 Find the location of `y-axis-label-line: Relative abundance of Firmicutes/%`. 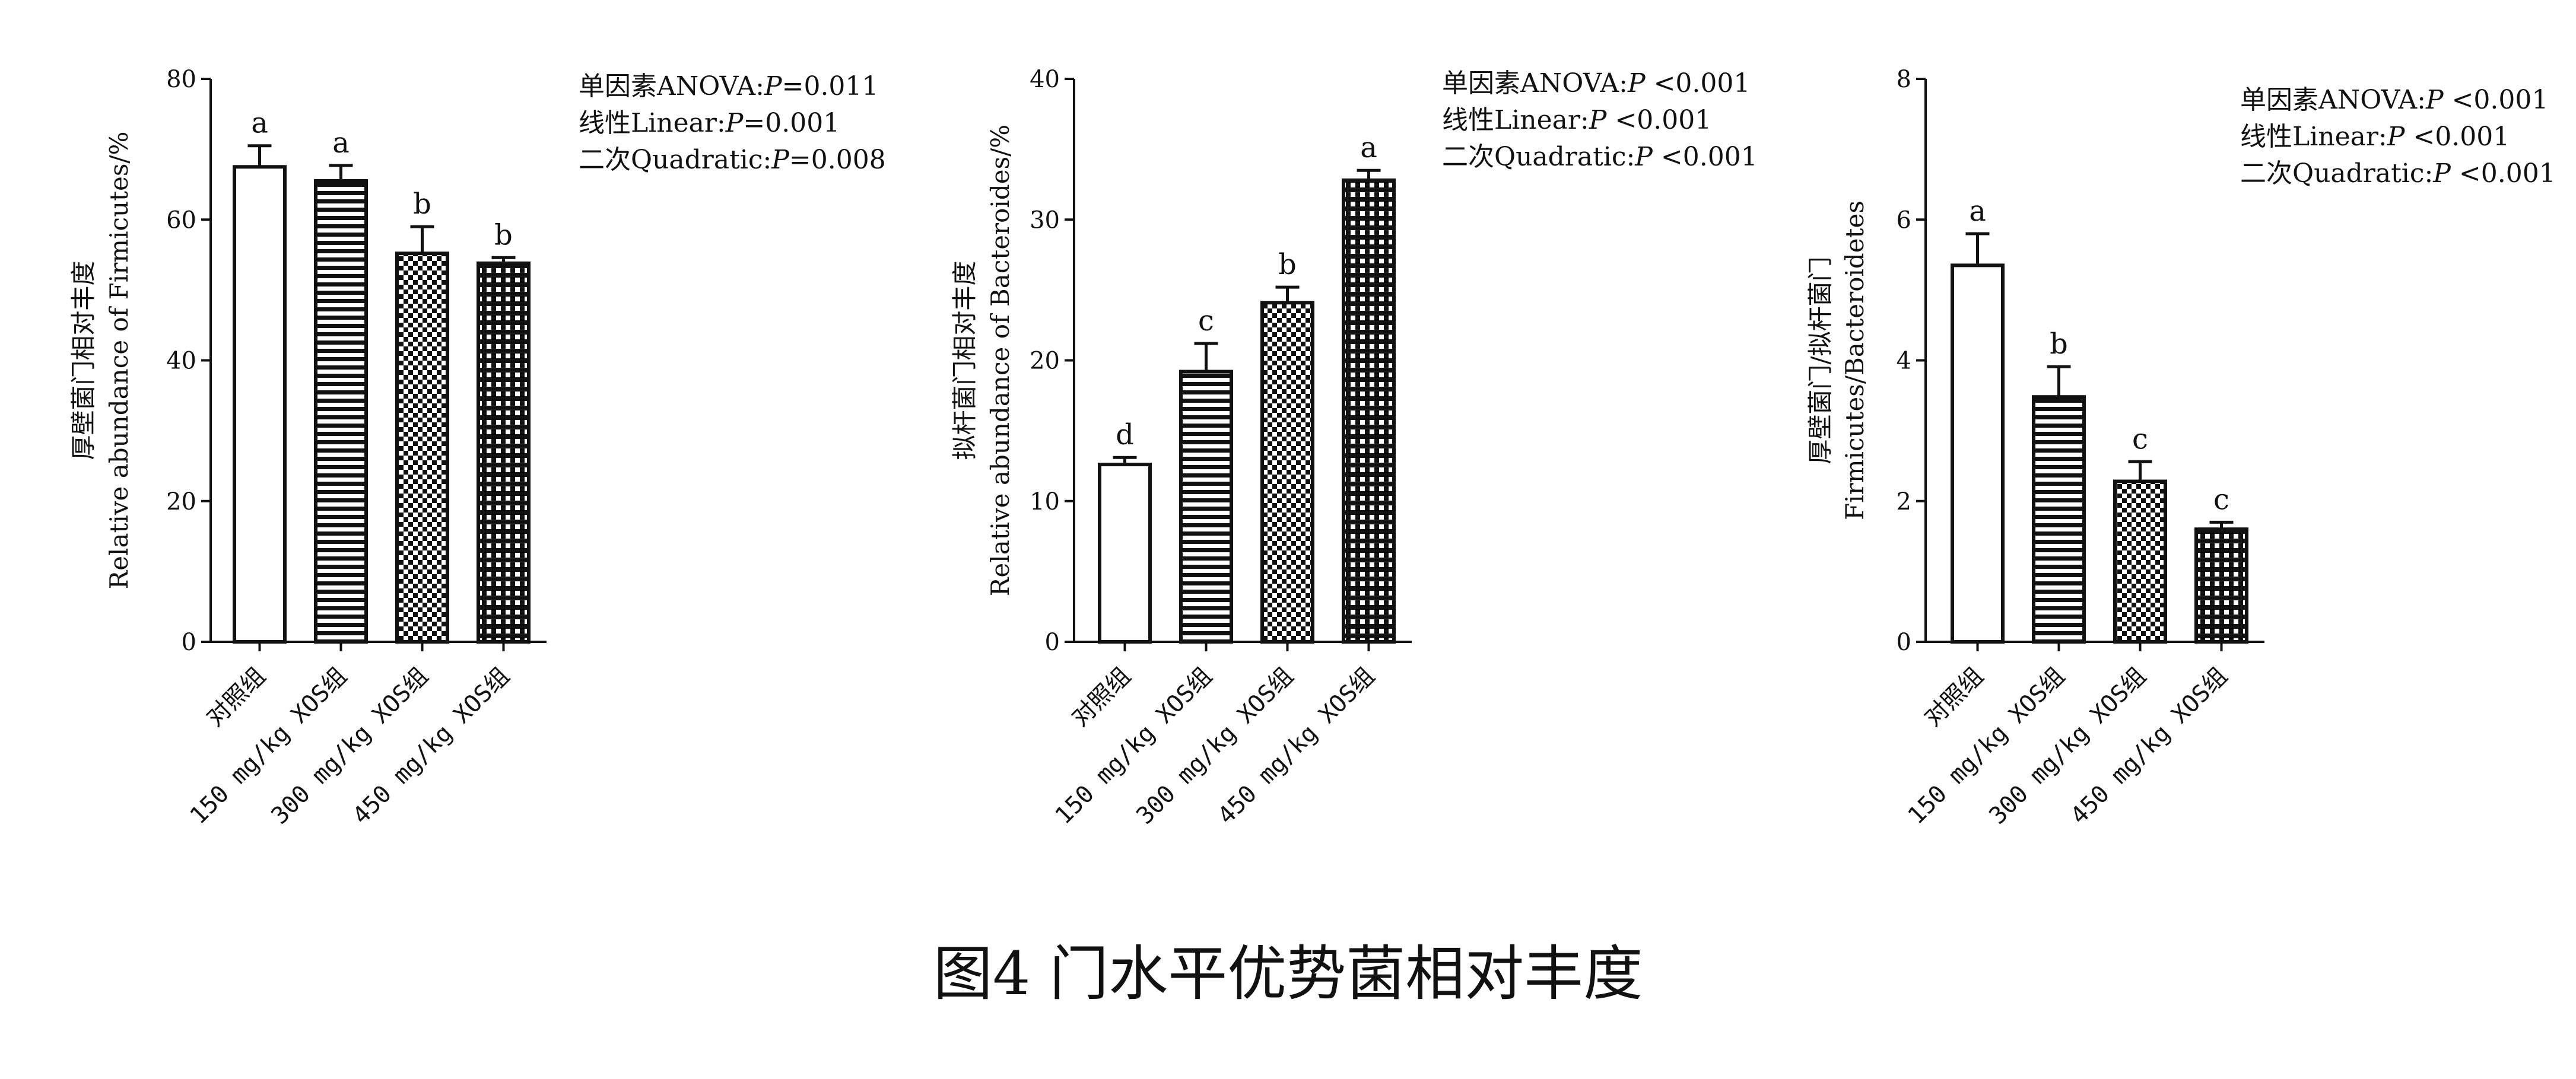

y-axis-label-line: Relative abundance of Firmicutes/% is located at coordinates (119, 361).